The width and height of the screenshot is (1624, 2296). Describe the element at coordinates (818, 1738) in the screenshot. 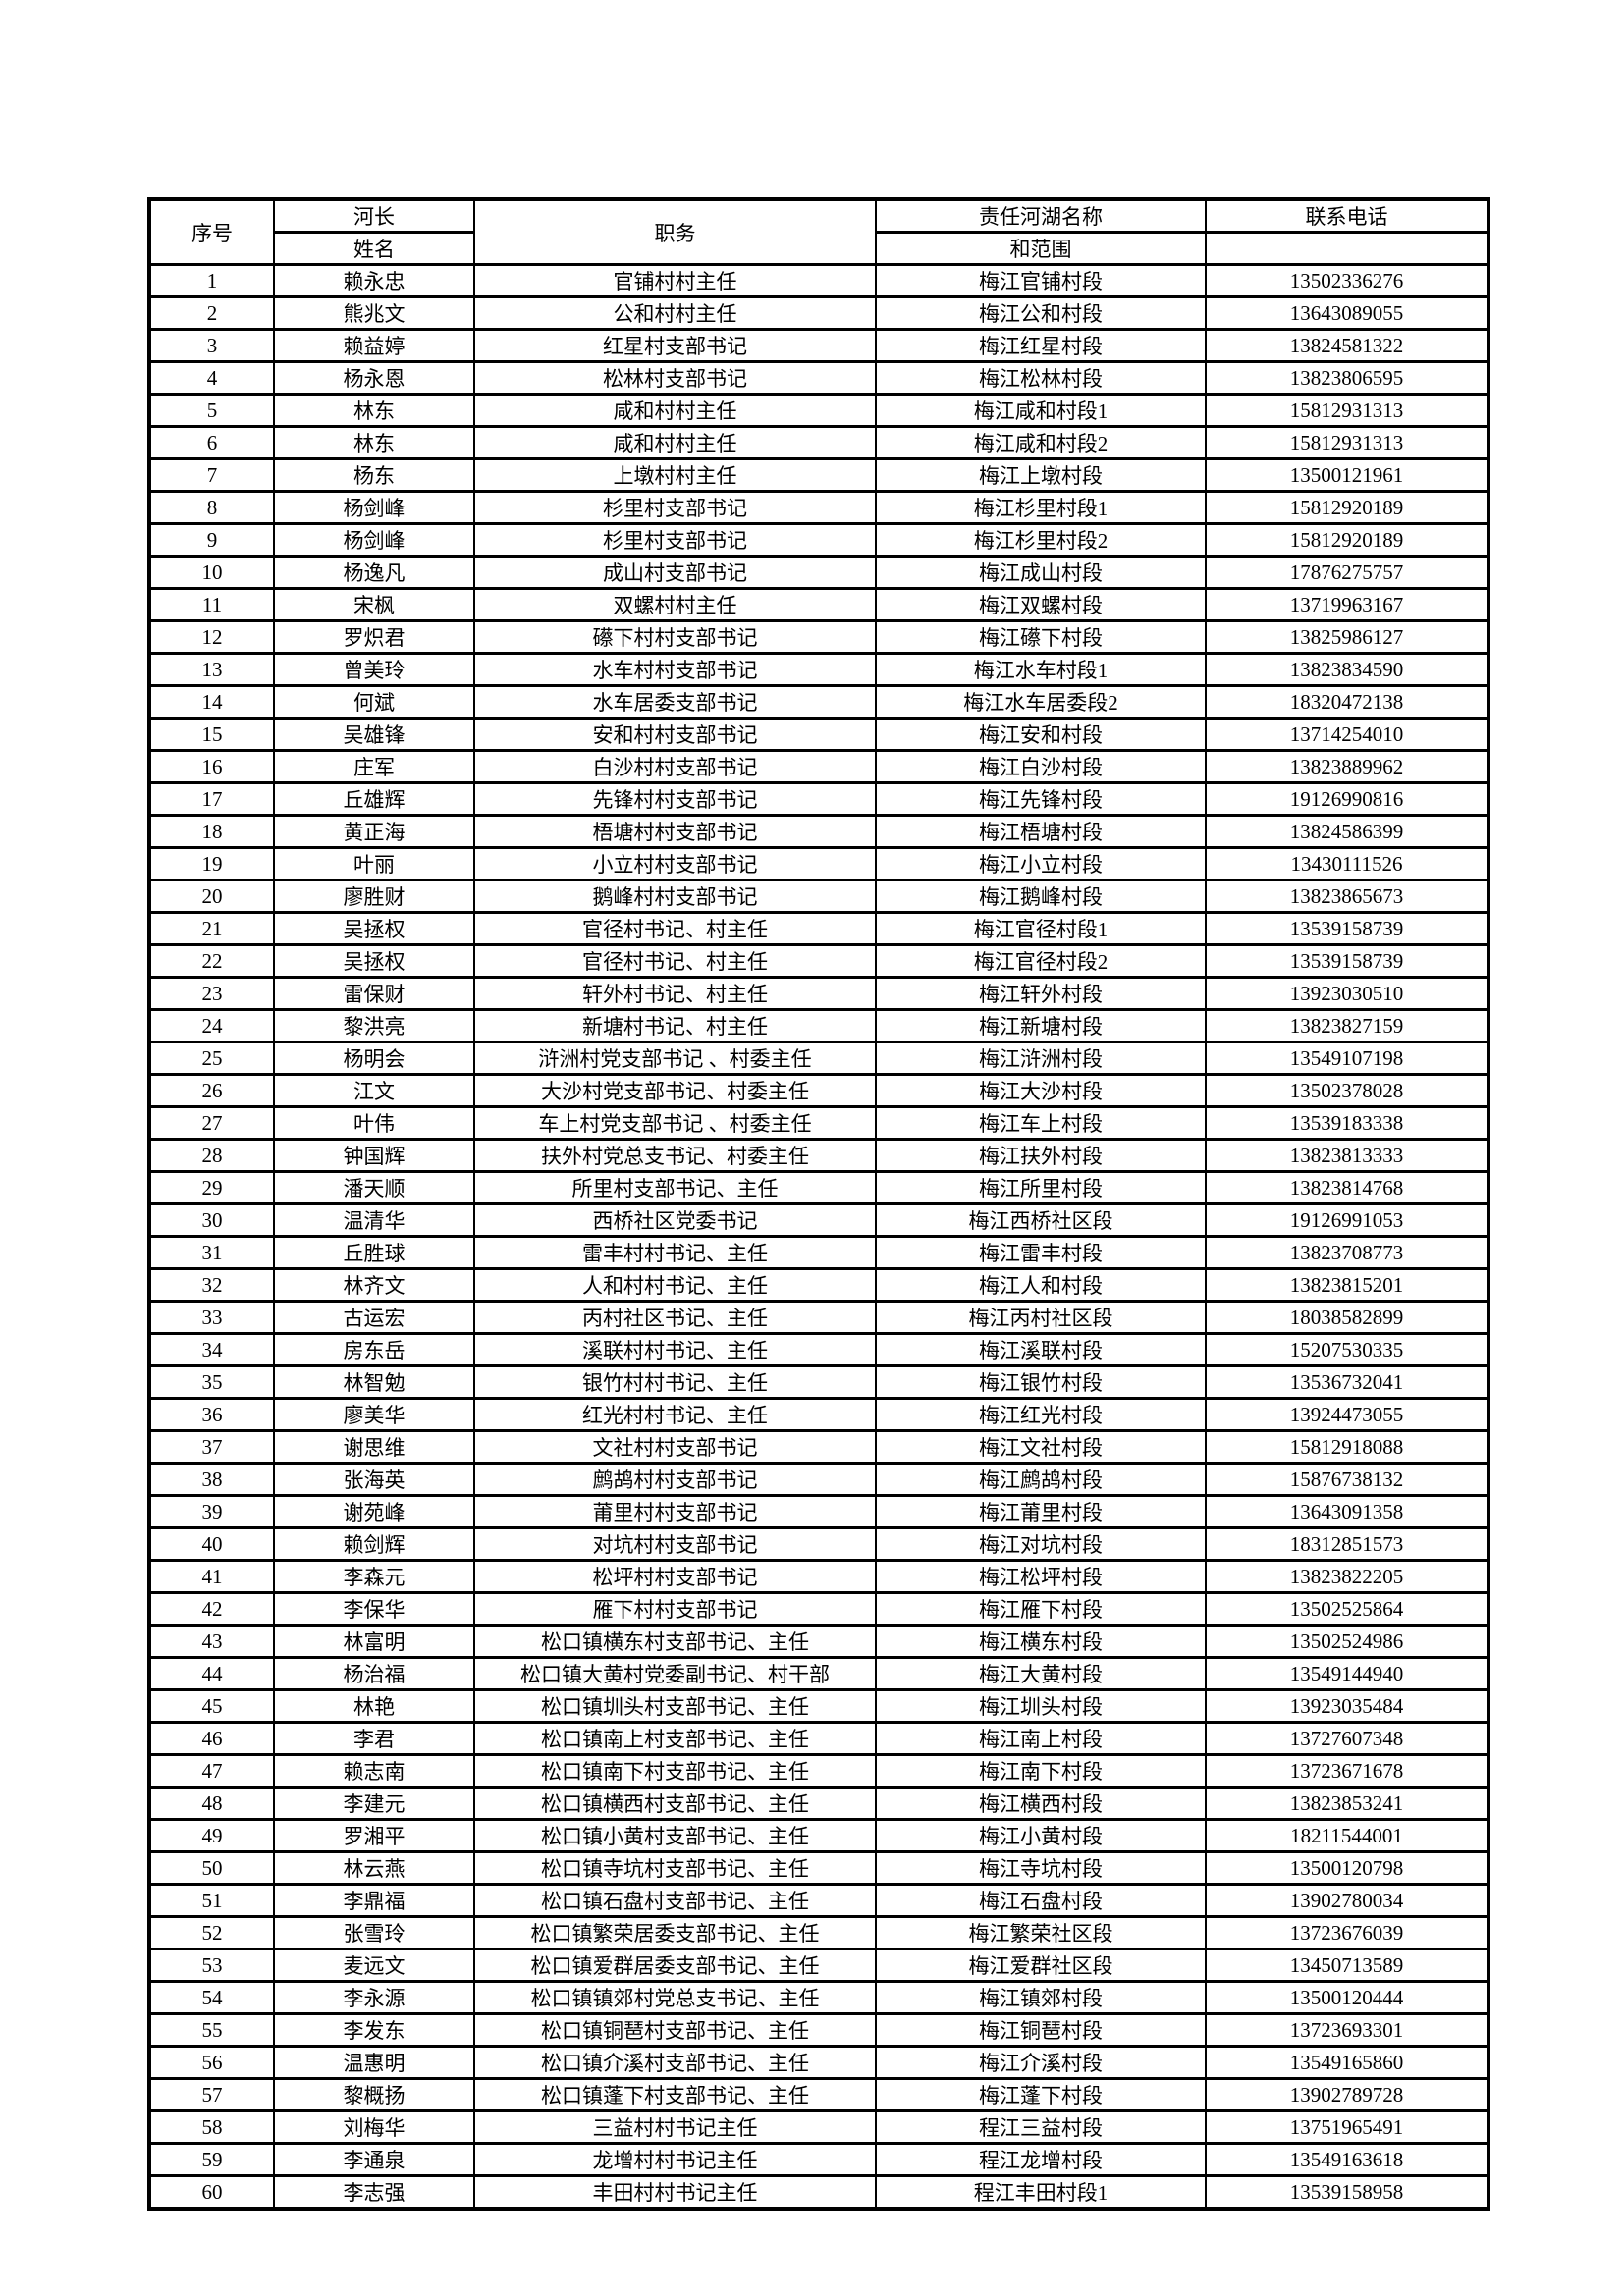

I see `table-row: 46 李君 松口镇南上村支部书记、主任 梅江南上村段 13727607348` at that location.